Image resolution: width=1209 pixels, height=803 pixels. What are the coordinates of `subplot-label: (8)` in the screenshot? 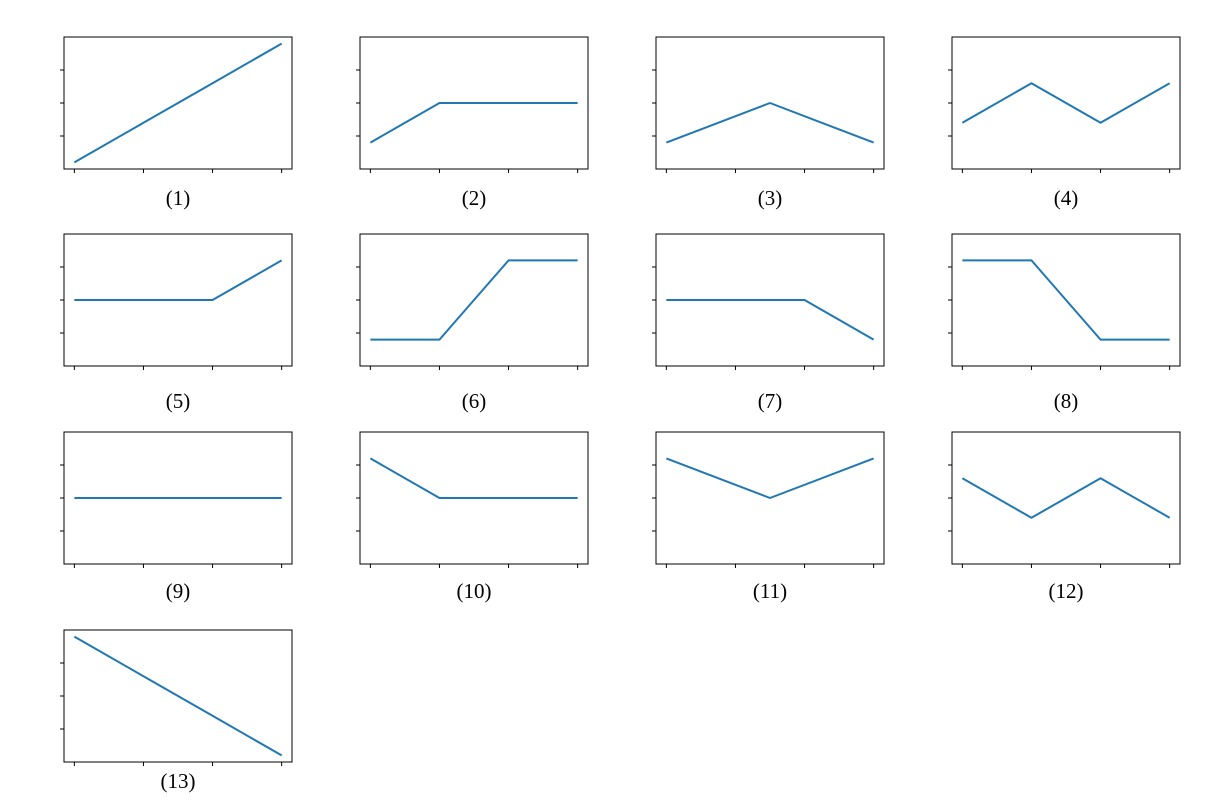 It's located at (1066, 401).